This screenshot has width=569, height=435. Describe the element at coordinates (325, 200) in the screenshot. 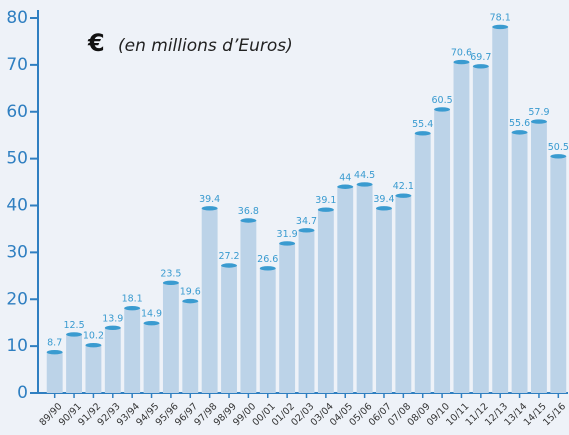

I see `value-label: 39.1` at that location.